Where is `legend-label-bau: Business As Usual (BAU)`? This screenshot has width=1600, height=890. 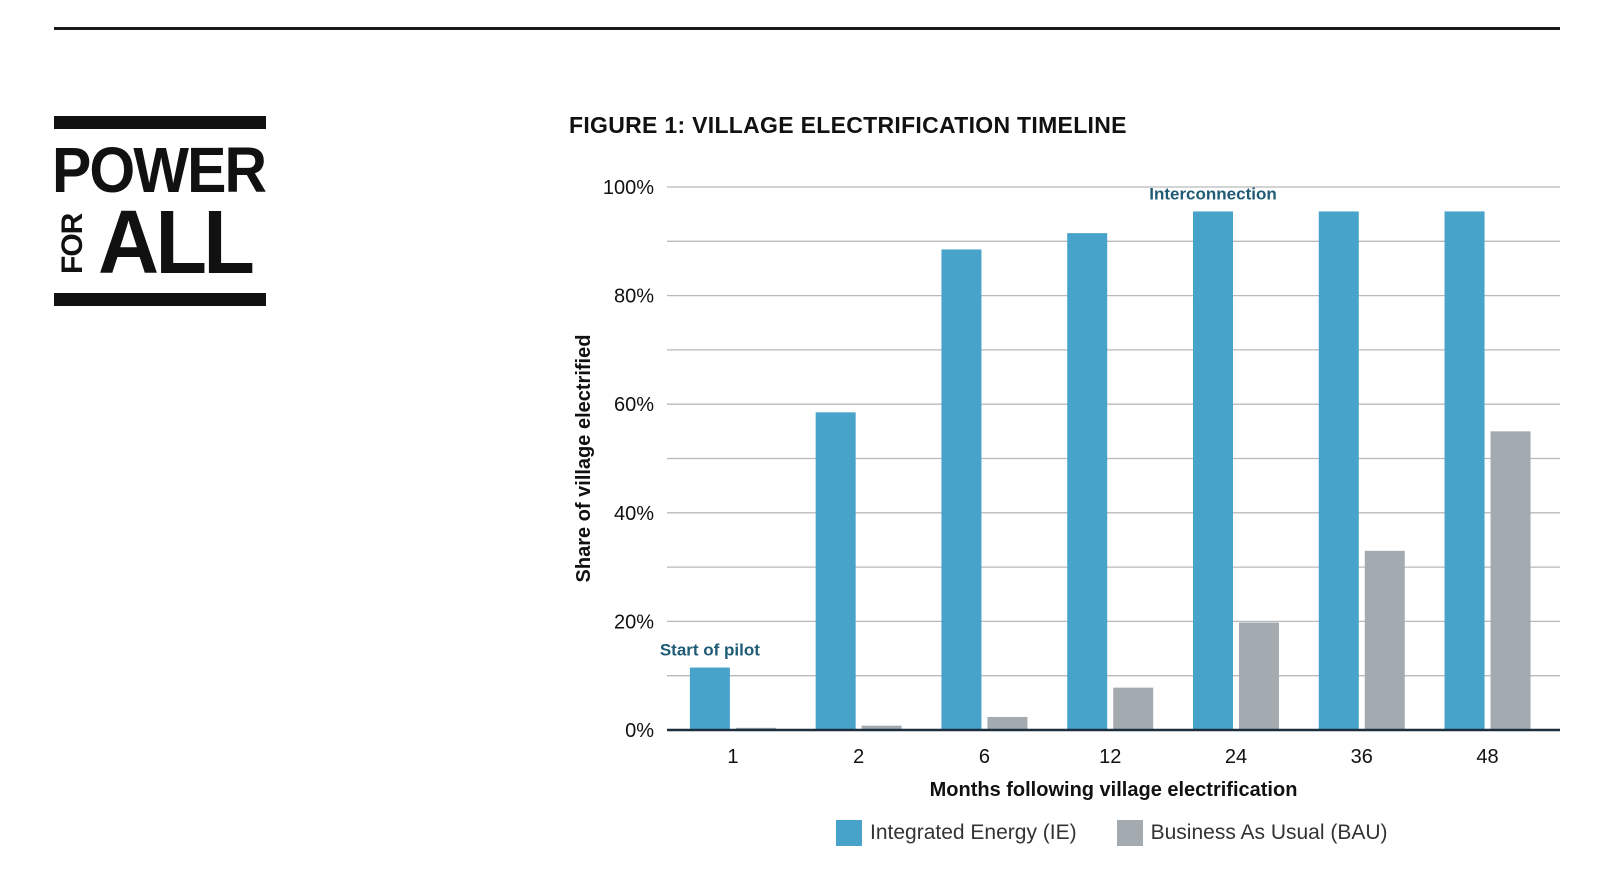
legend-label-bau: Business As Usual (BAU) is located at coordinates (1269, 832).